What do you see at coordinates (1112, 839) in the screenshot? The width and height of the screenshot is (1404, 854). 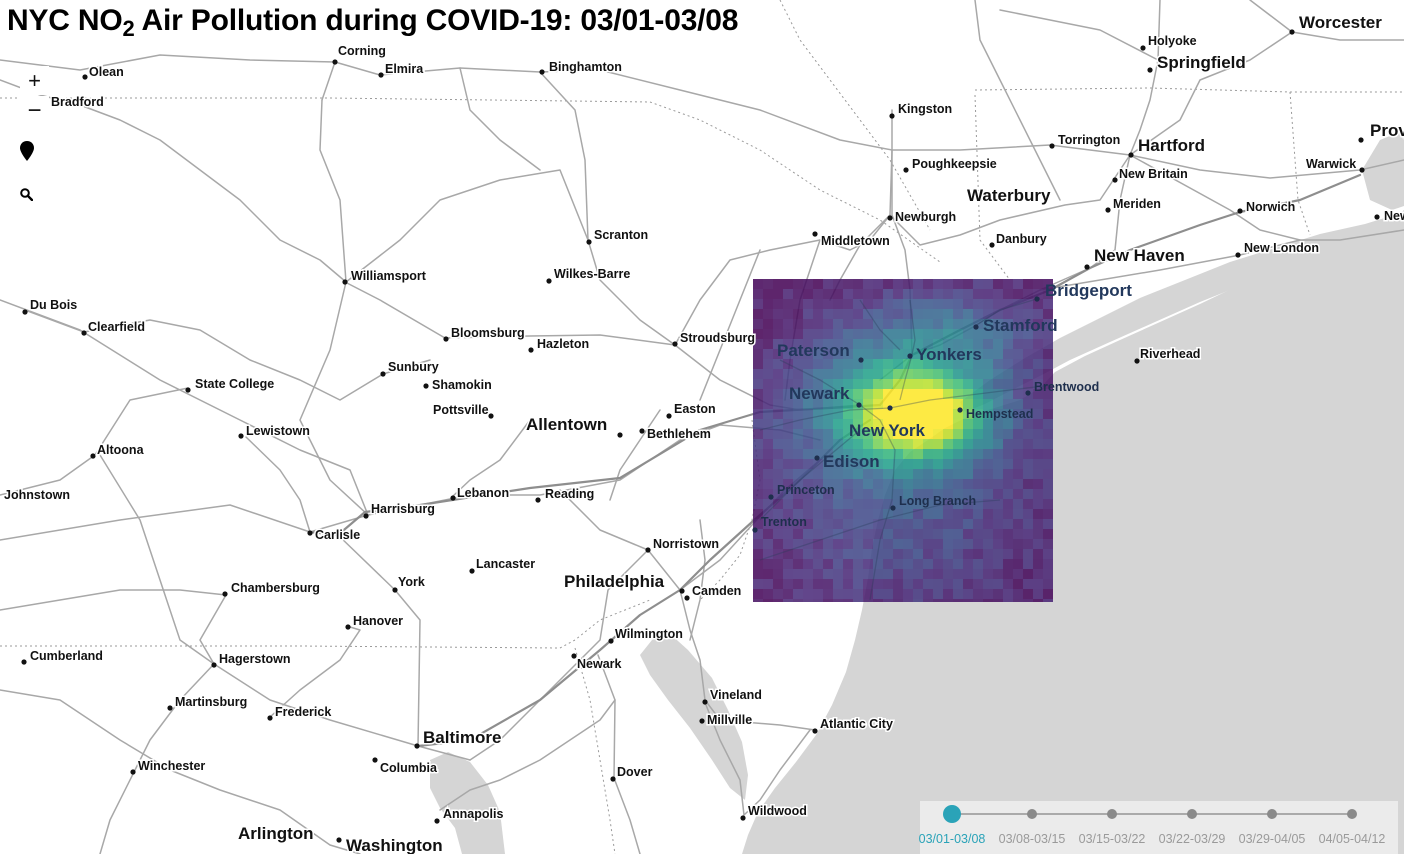 I see `time-slider-label: 03/15-03/22` at bounding box center [1112, 839].